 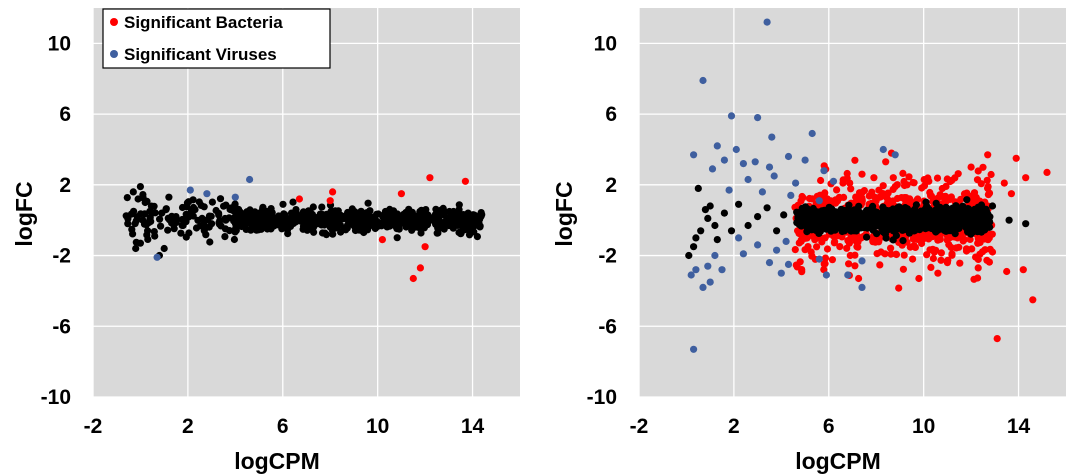 I want to click on legend-box, so click(x=216, y=38).